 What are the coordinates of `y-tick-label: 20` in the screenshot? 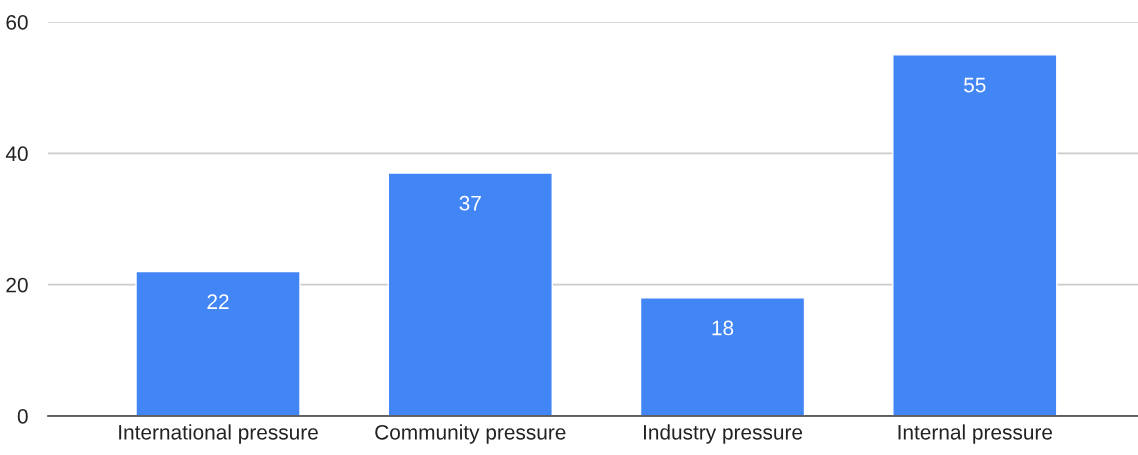 It's located at (17, 285).